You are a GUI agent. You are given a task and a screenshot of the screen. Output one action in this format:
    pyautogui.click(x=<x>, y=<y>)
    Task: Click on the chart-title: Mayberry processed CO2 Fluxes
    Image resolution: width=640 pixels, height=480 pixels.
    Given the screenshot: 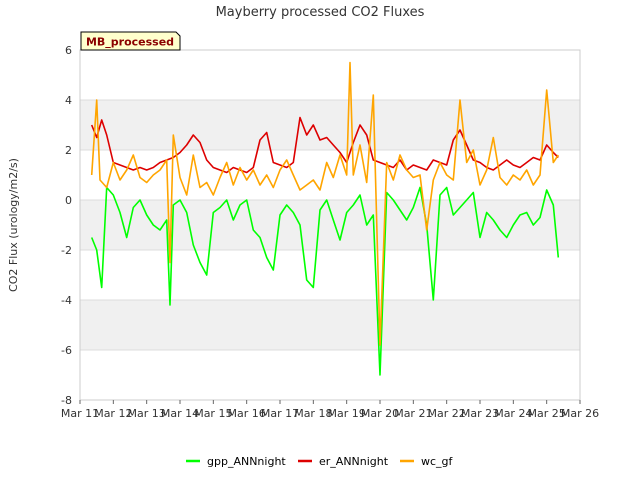 What is the action you would take?
    pyautogui.click(x=320, y=12)
    